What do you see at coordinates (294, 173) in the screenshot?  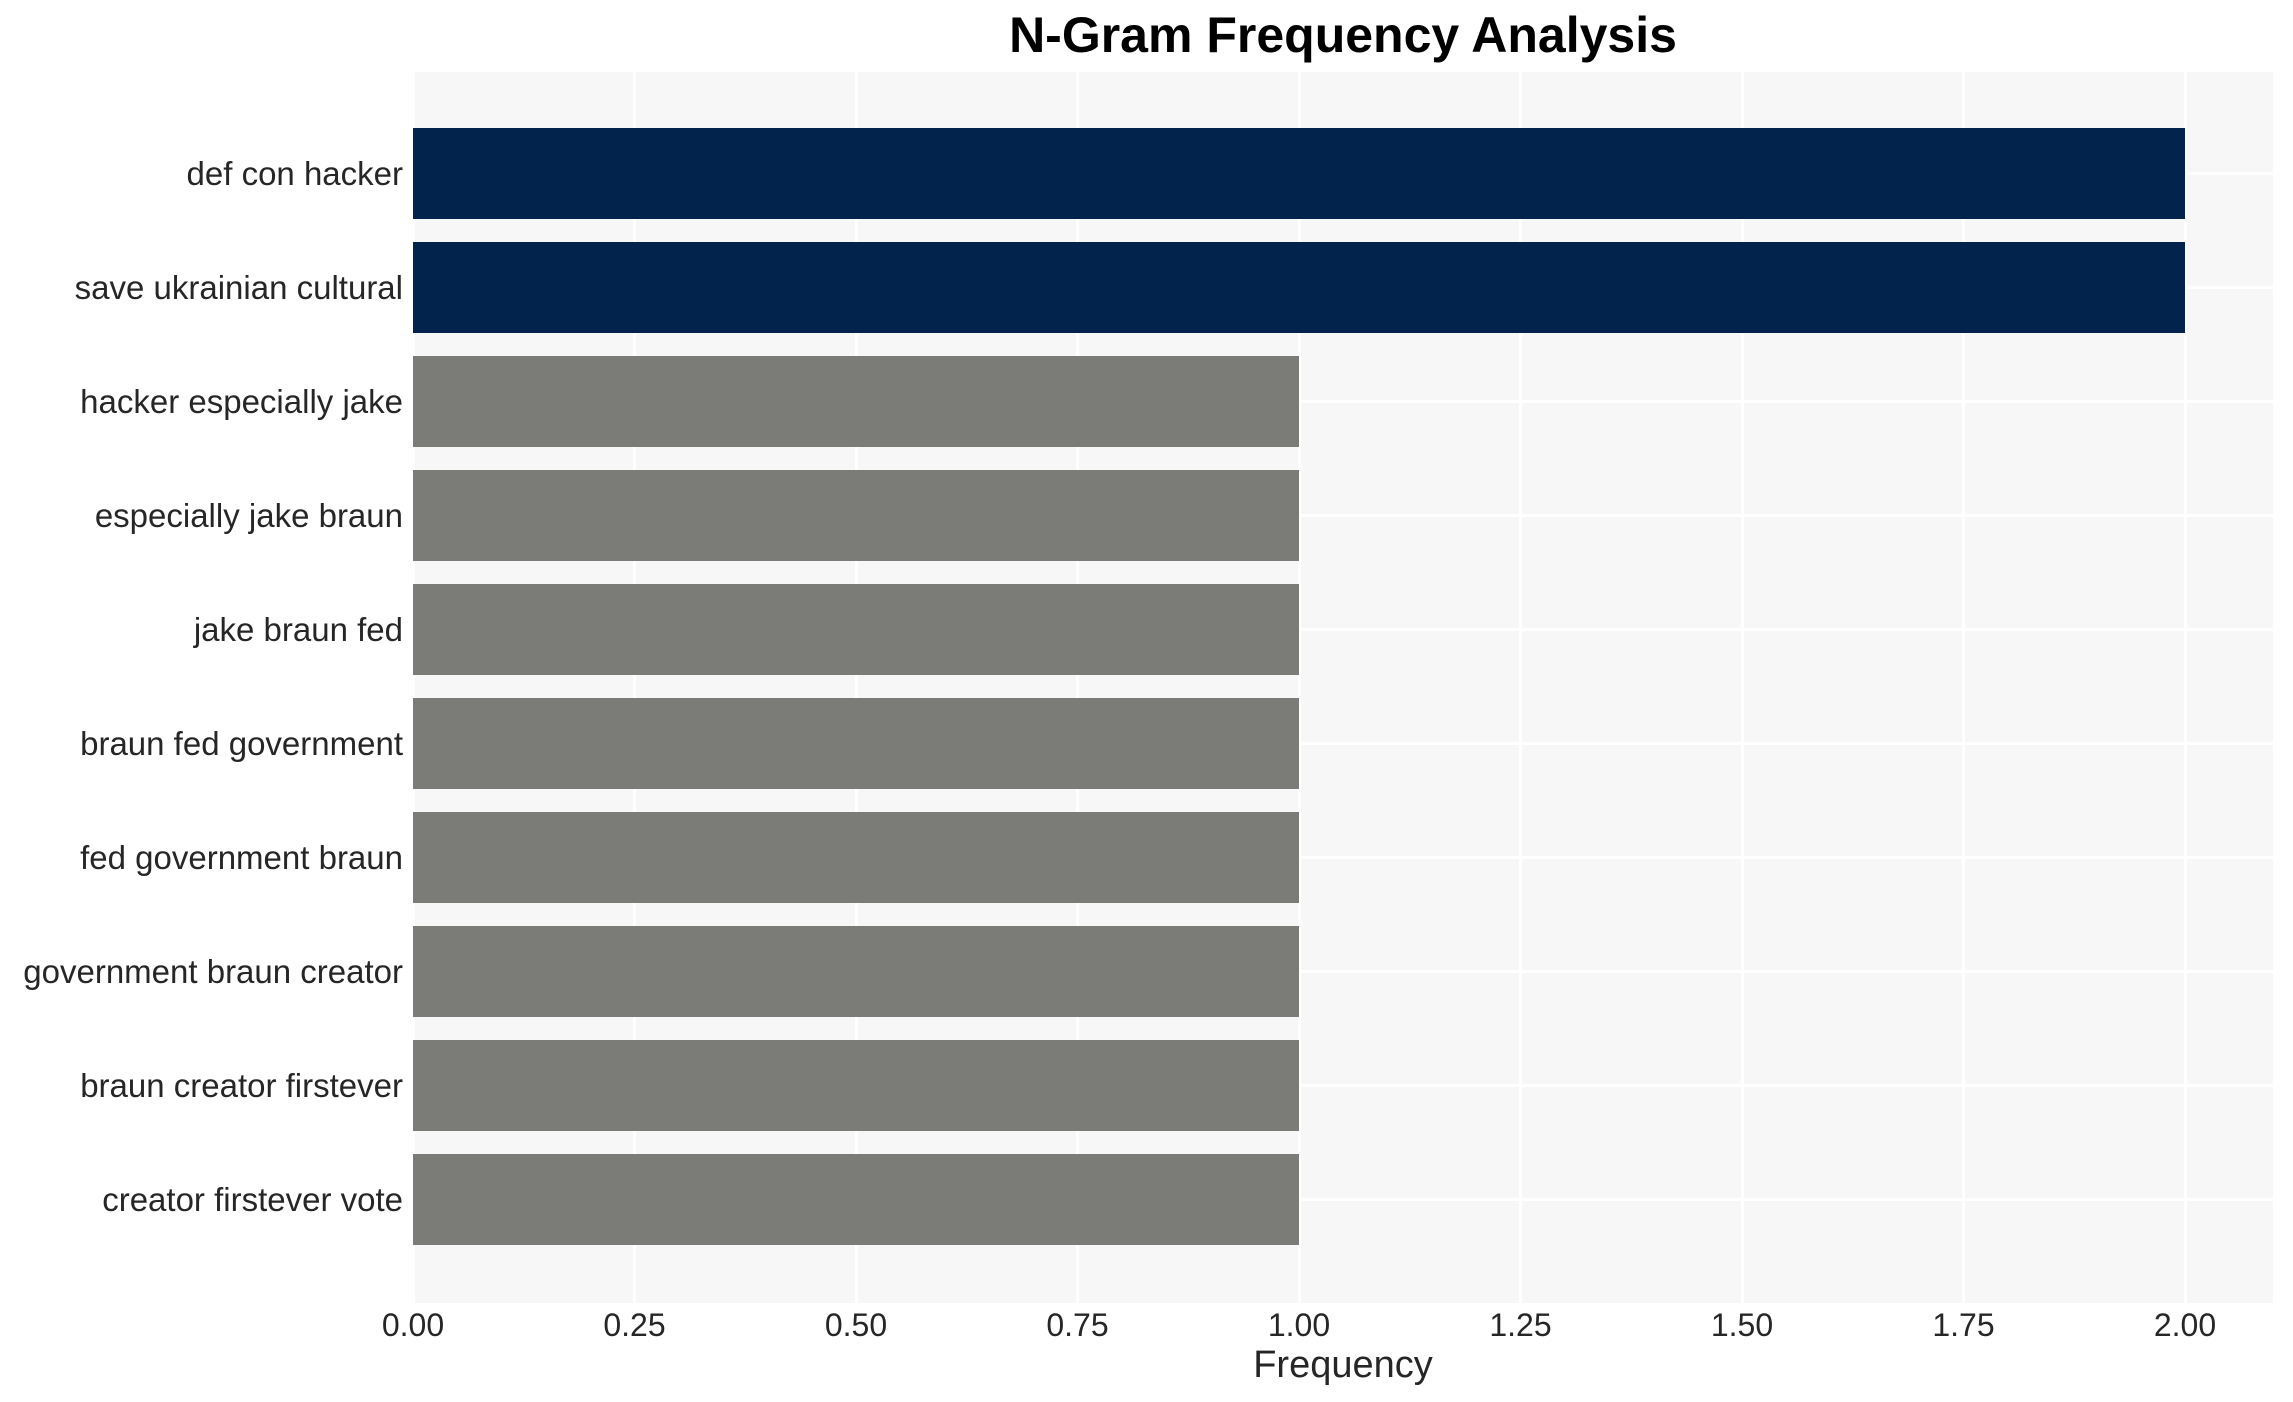 I see `y-tick-label: def con hacker` at bounding box center [294, 173].